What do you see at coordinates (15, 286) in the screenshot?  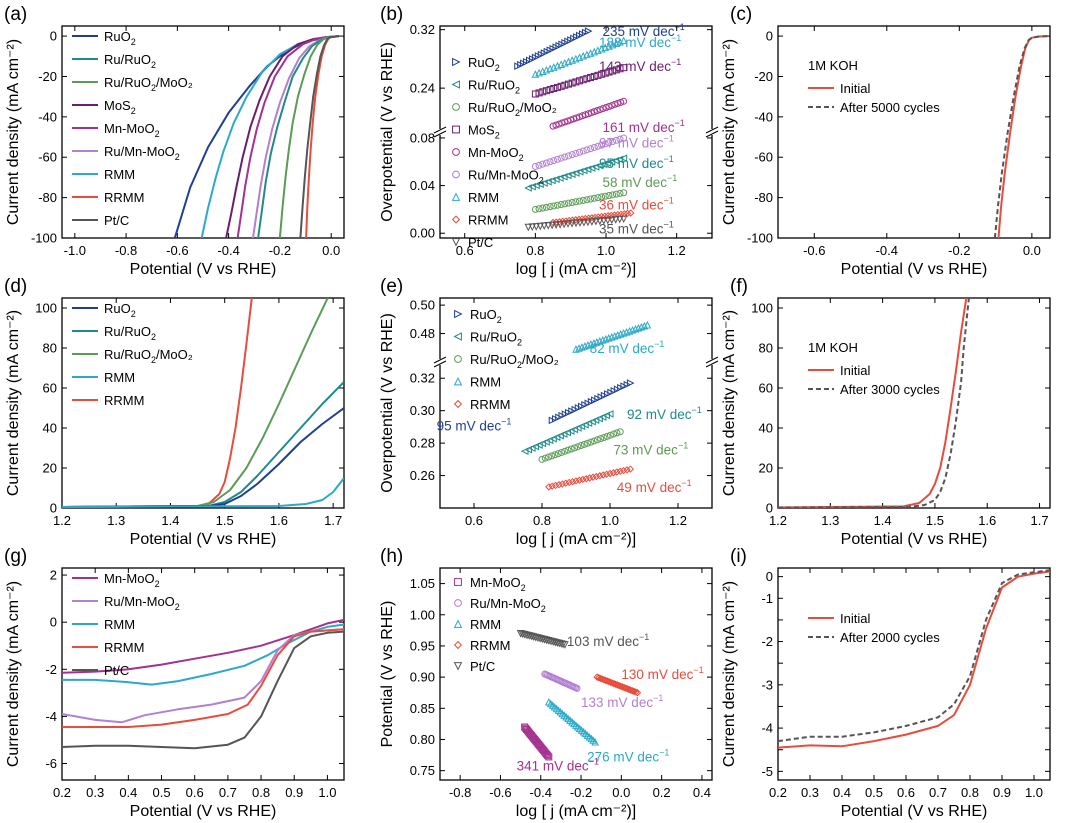 I see `panel-label: (d)` at bounding box center [15, 286].